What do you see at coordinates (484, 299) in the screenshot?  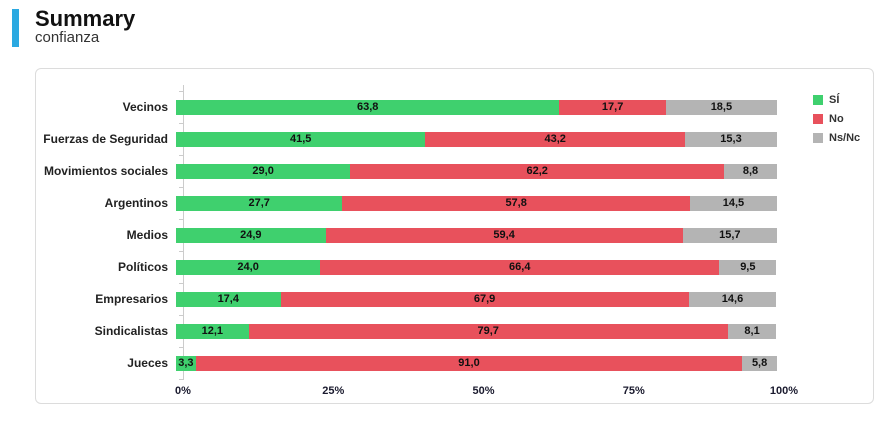 I see `bar-segment-no: 67,9` at bounding box center [484, 299].